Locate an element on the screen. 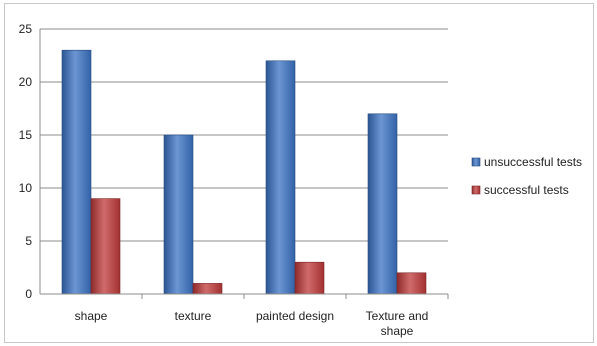 The height and width of the screenshot is (346, 597). x-tick-label: Texture and shape is located at coordinates (397, 323).